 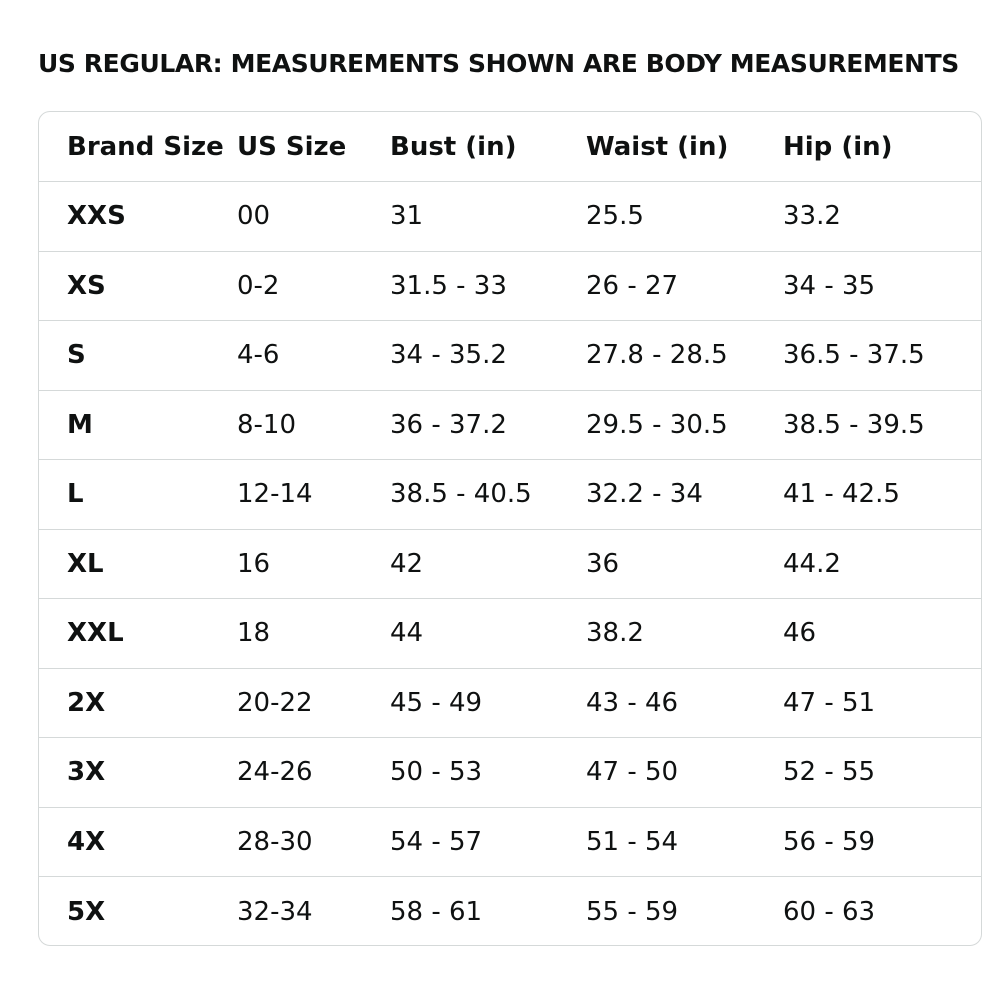 What do you see at coordinates (436, 911) in the screenshot?
I see `cell-bust: 58 - 61` at bounding box center [436, 911].